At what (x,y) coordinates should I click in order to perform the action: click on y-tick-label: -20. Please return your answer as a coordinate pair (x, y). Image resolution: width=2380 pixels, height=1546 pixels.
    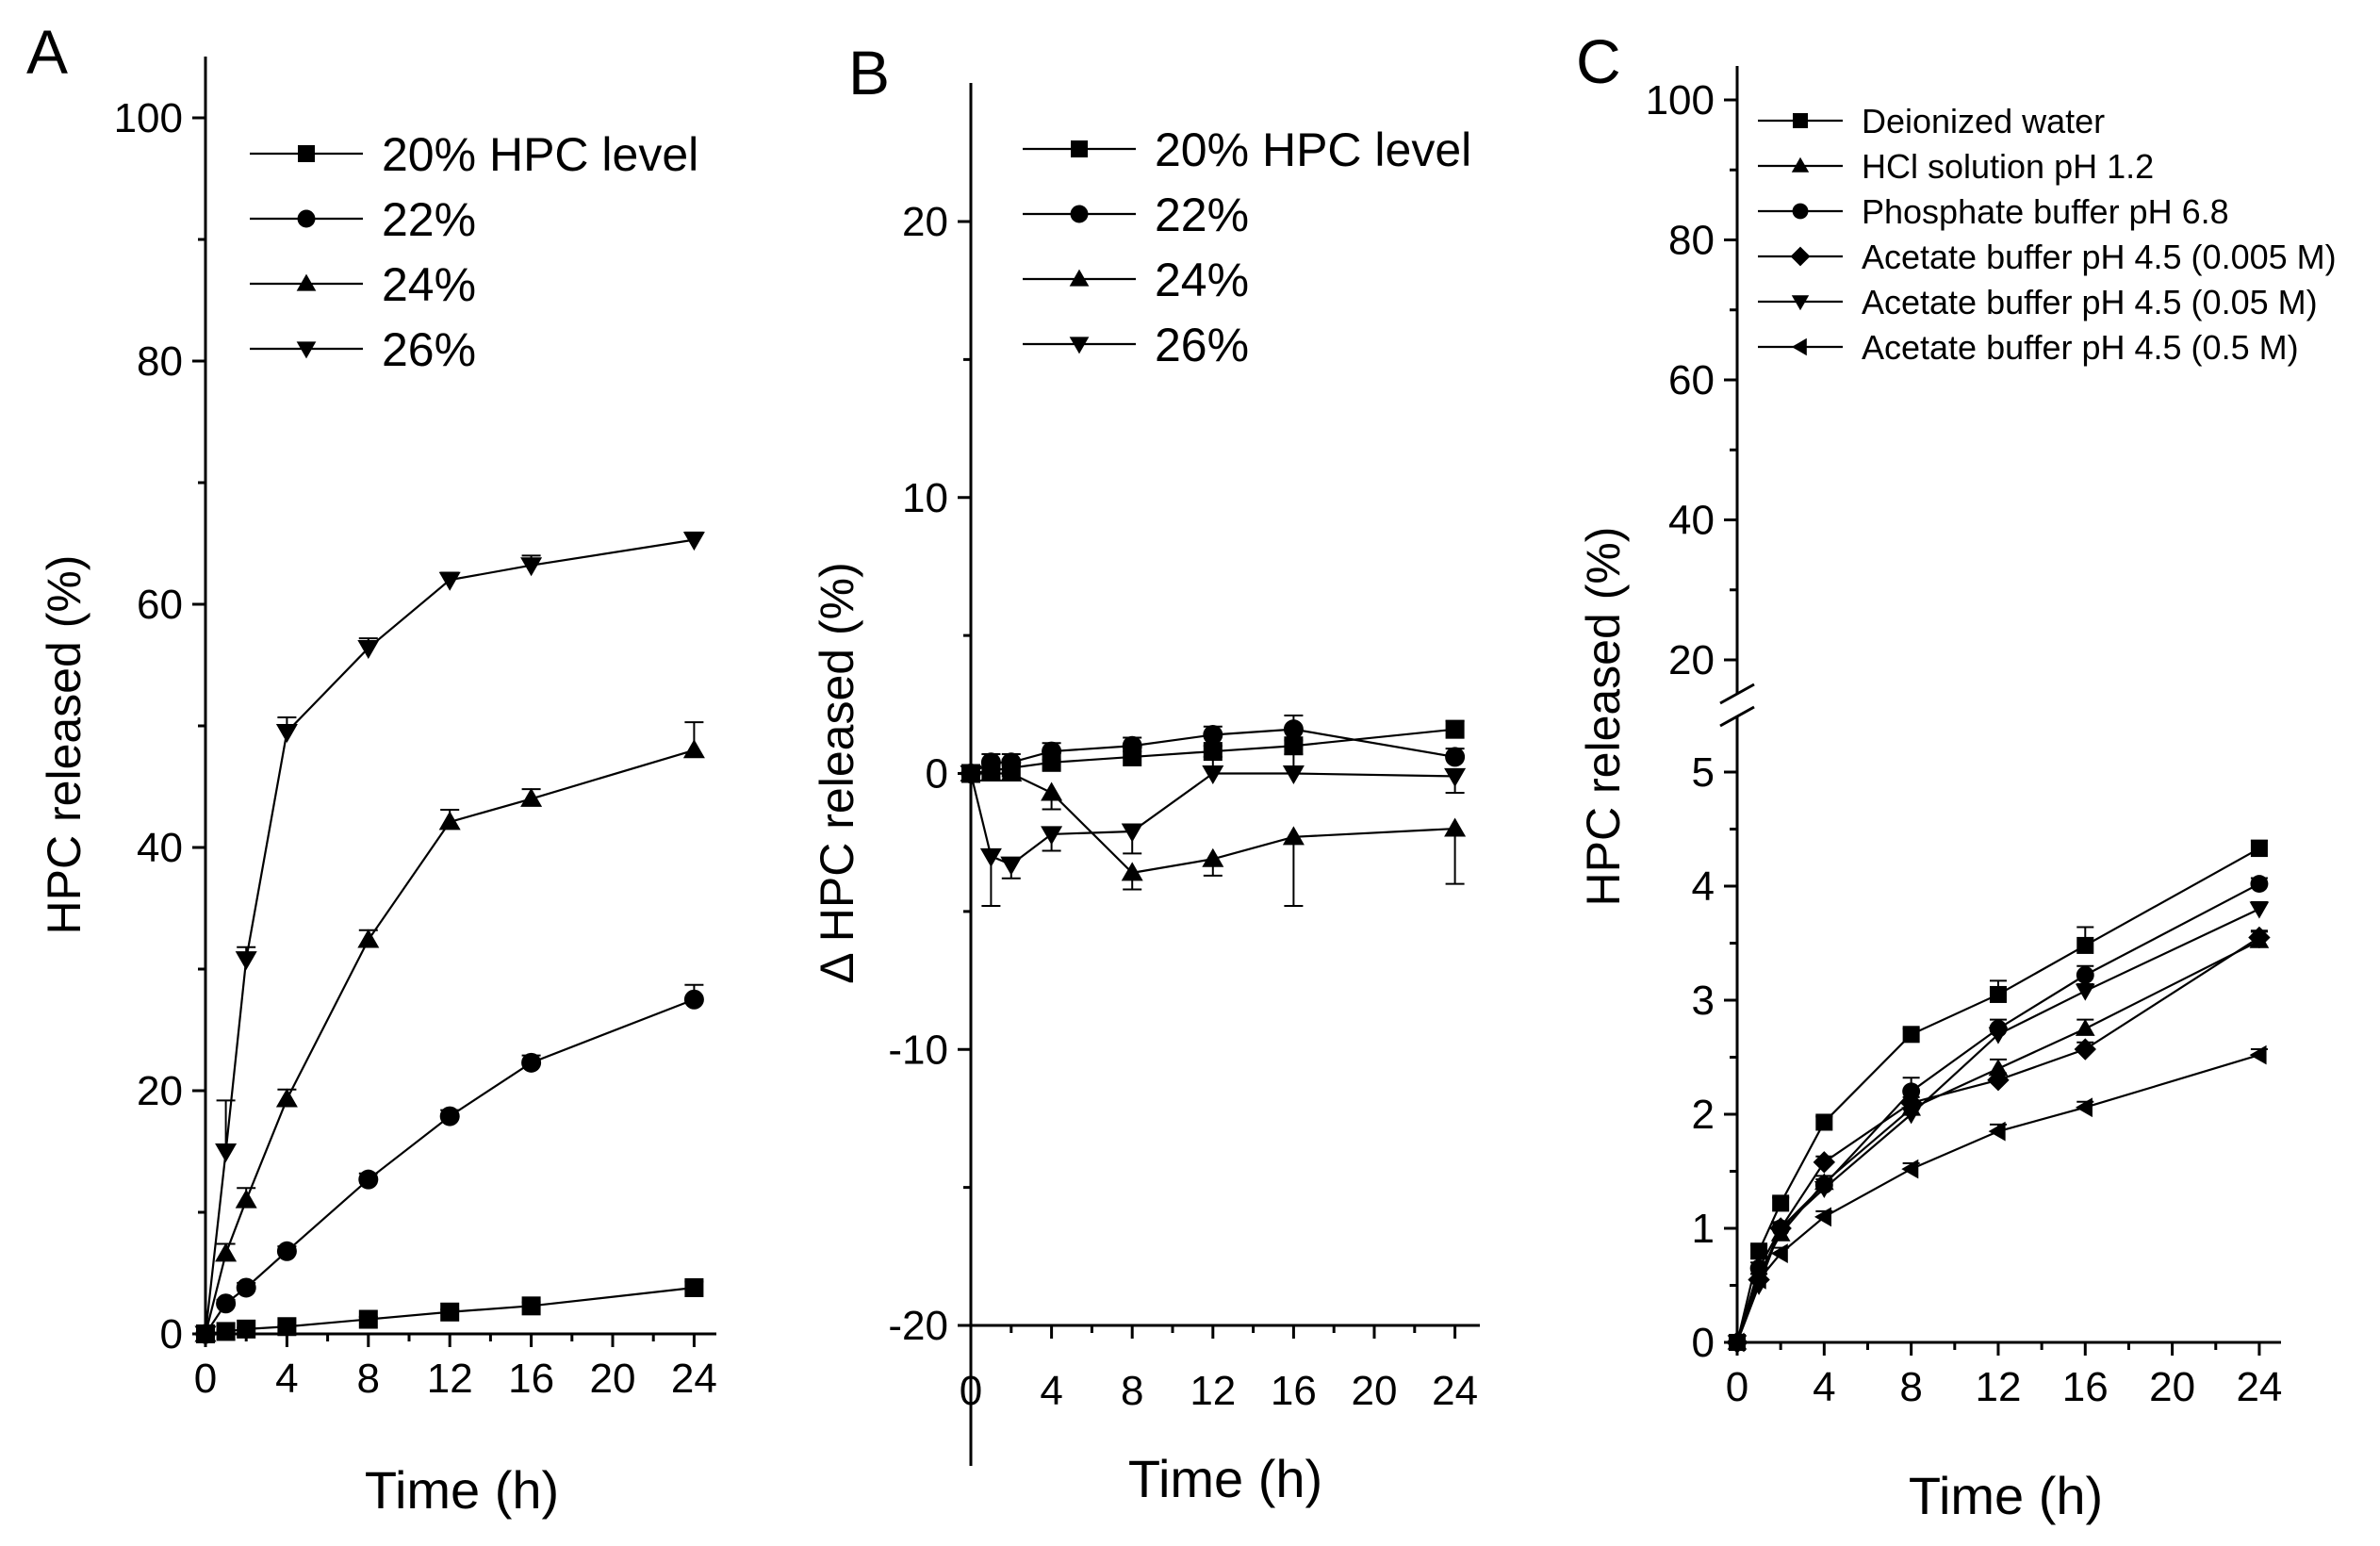
    Looking at the image, I should click on (918, 1326).